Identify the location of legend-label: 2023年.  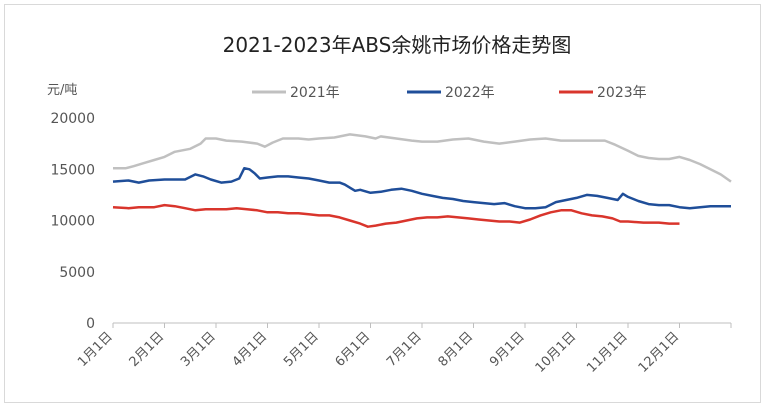
(622, 93).